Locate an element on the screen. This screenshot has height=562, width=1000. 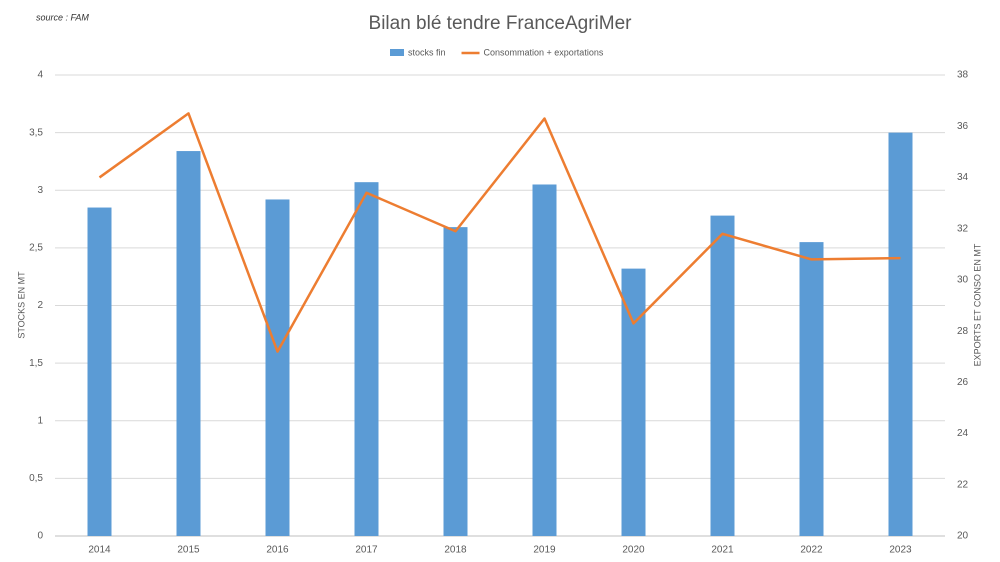
x-tick-label: 2021 is located at coordinates (722, 550).